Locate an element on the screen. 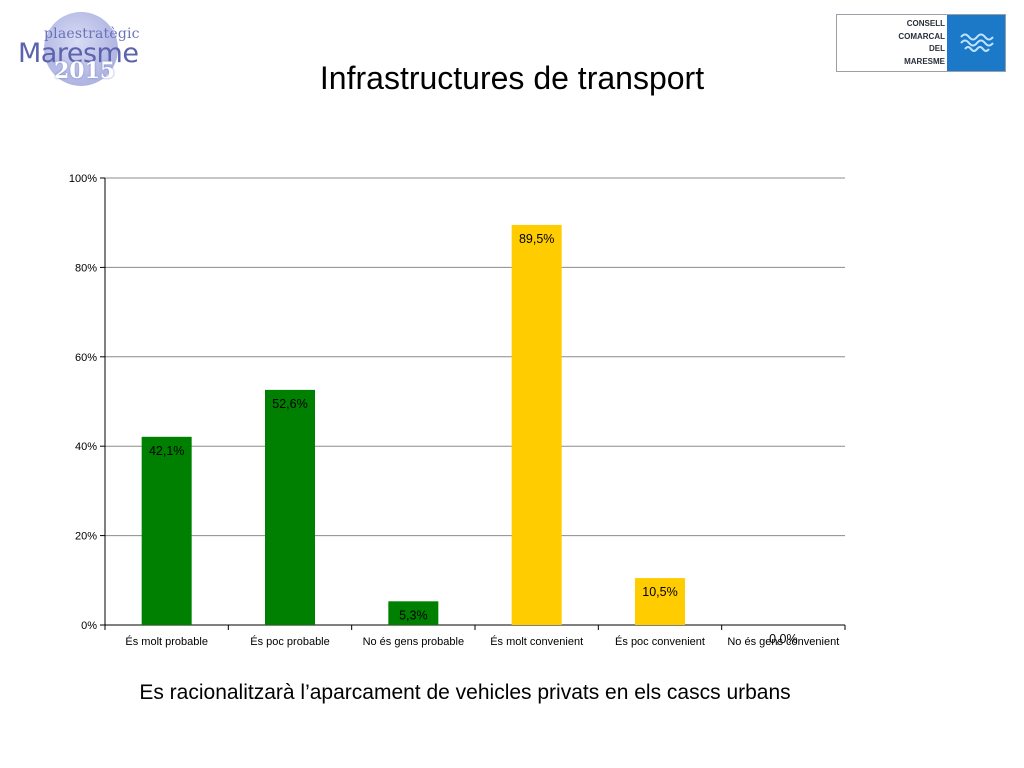 The height and width of the screenshot is (768, 1024). y-tick-label: 20% is located at coordinates (86, 537).